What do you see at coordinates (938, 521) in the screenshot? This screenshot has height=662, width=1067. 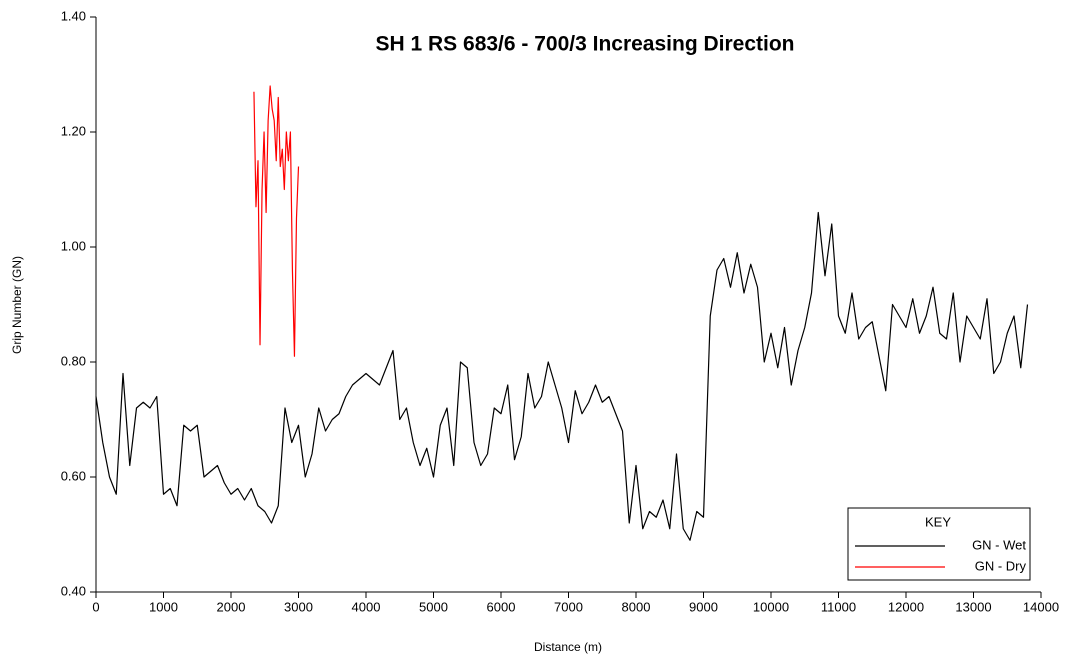 I see `legend-title: KEY` at bounding box center [938, 521].